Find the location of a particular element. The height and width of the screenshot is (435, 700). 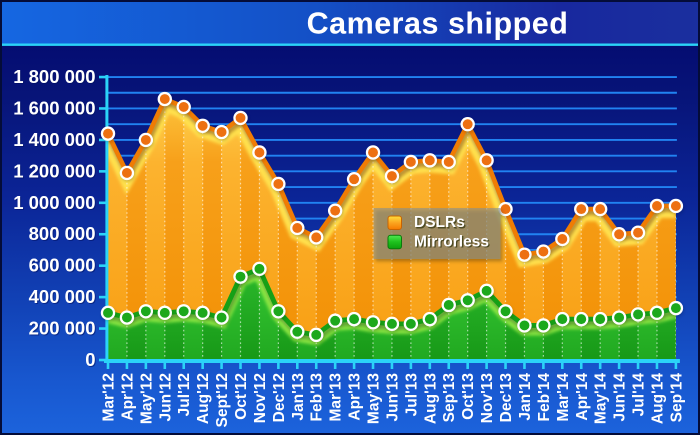

y-tick-label: 200 000 is located at coordinates (62, 328).